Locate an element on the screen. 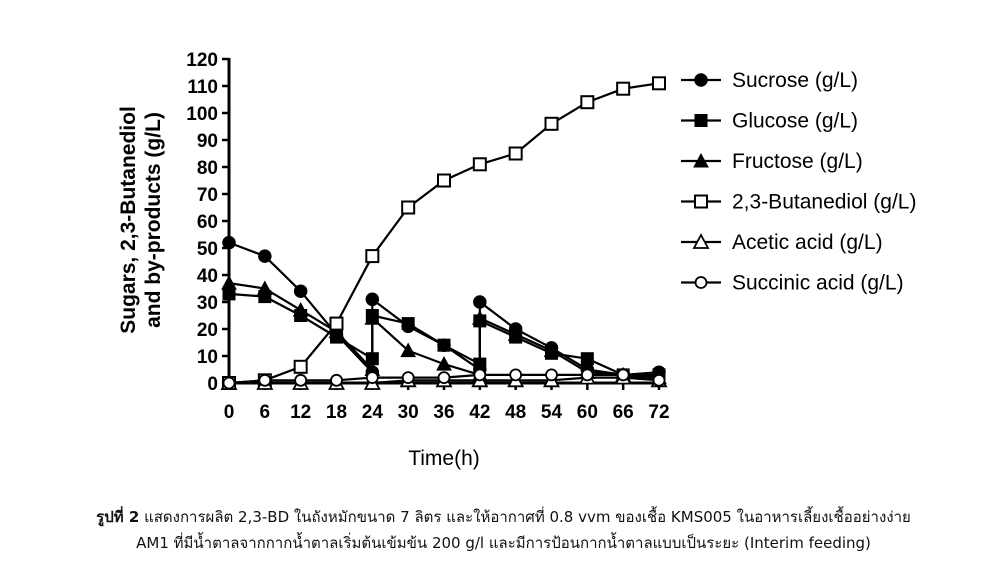 Image resolution: width=1007 pixels, height=578 pixels. y-tick-label: 100 is located at coordinates (202, 114).